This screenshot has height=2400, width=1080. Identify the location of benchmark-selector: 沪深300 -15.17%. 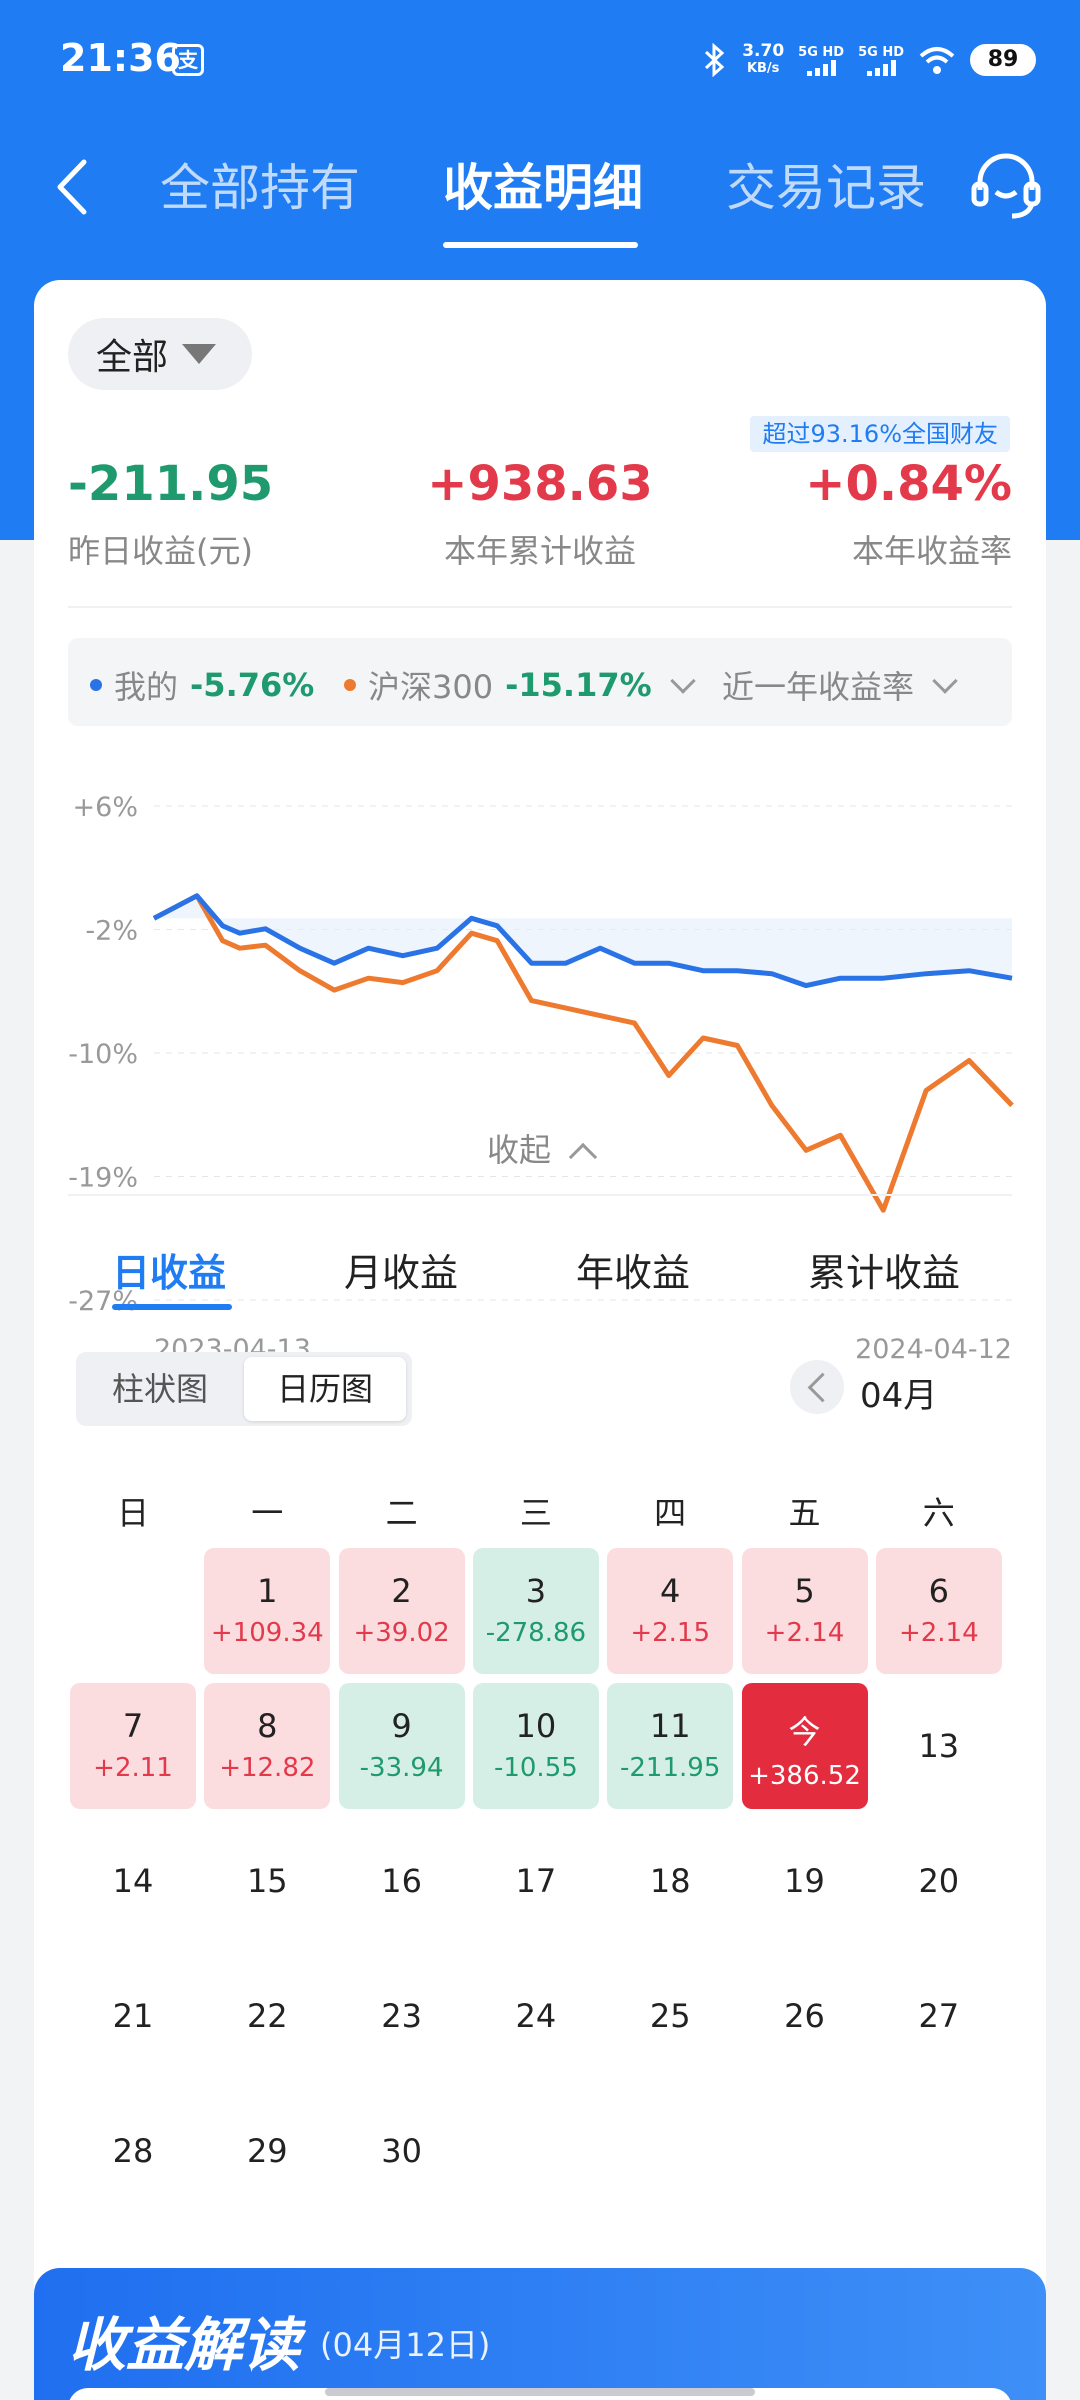
(520, 685).